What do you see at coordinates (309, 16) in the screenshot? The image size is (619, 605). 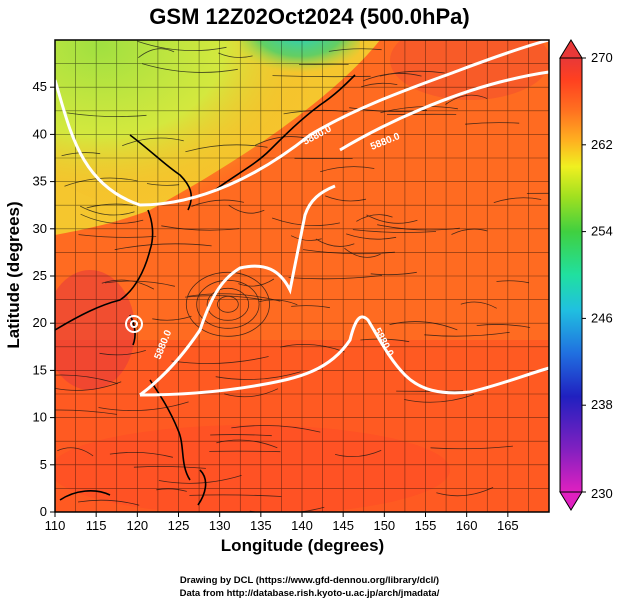 I see `chart-title: GSM 12Z02Oct2024 (500.0hPa)` at bounding box center [309, 16].